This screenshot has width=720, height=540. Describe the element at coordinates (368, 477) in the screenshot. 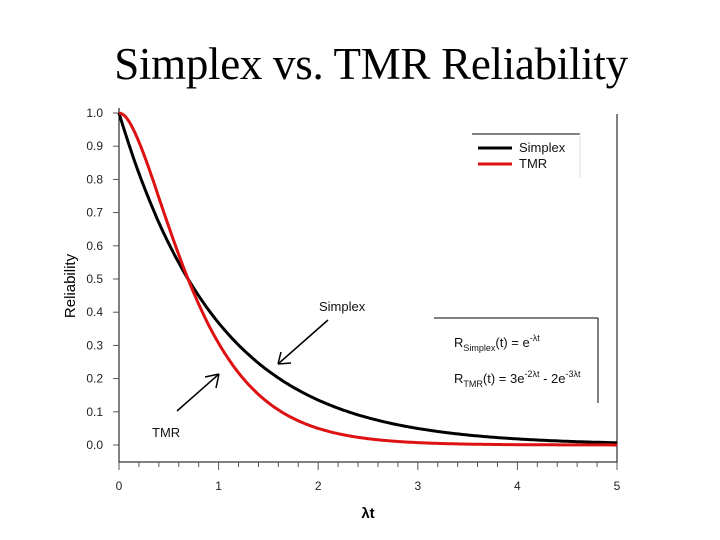

I see `x-ticks: 0 1 2 3 4 5` at that location.